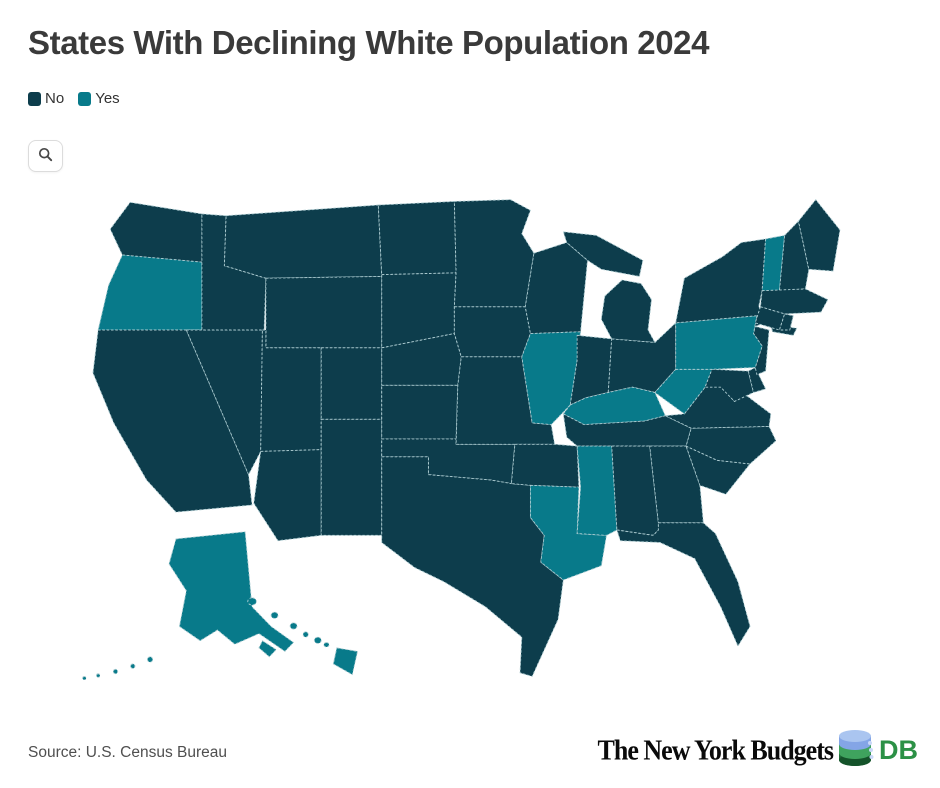 The height and width of the screenshot is (788, 940). What do you see at coordinates (492, 332) in the screenshot?
I see `state-ia: Iowa: No` at bounding box center [492, 332].